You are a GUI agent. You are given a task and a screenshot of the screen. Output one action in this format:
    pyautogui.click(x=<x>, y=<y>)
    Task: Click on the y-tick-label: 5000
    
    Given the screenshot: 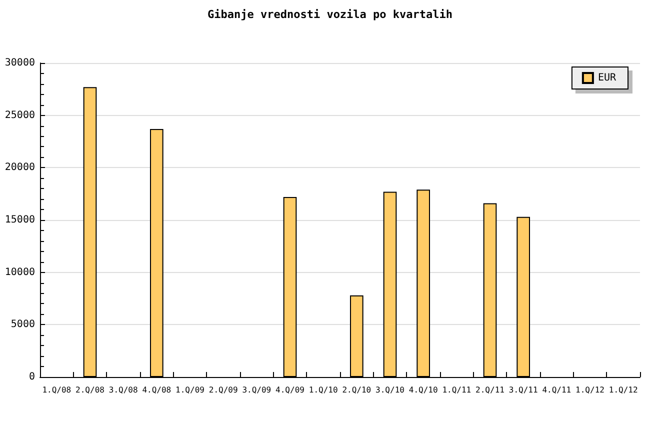 What is the action you would take?
    pyautogui.click(x=22, y=324)
    